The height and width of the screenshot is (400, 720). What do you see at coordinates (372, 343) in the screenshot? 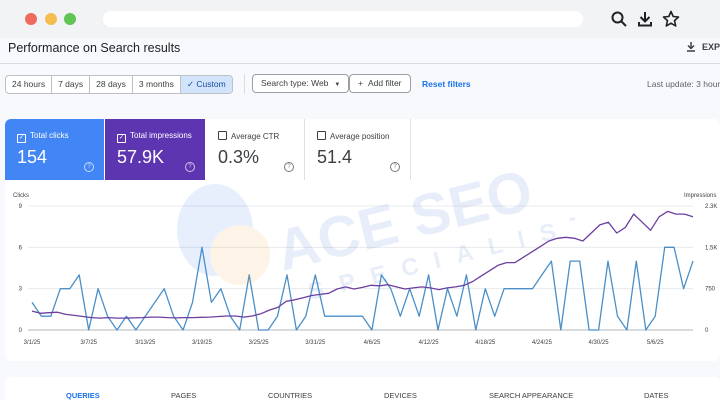
I see `x-tick-label: 4/6/25` at bounding box center [372, 343].